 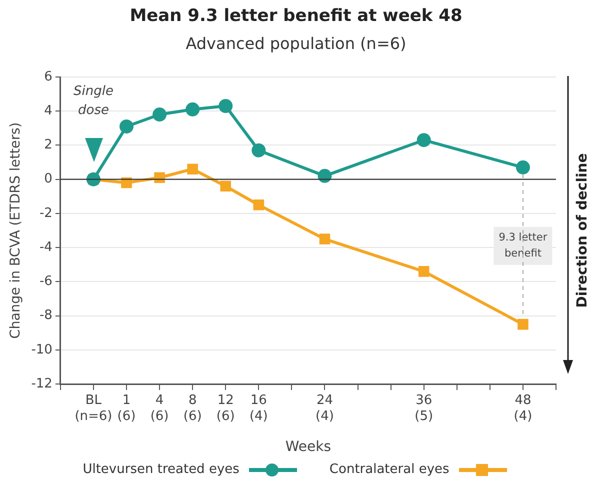 I want to click on x-tick-label: 48 (4), so click(x=523, y=408).